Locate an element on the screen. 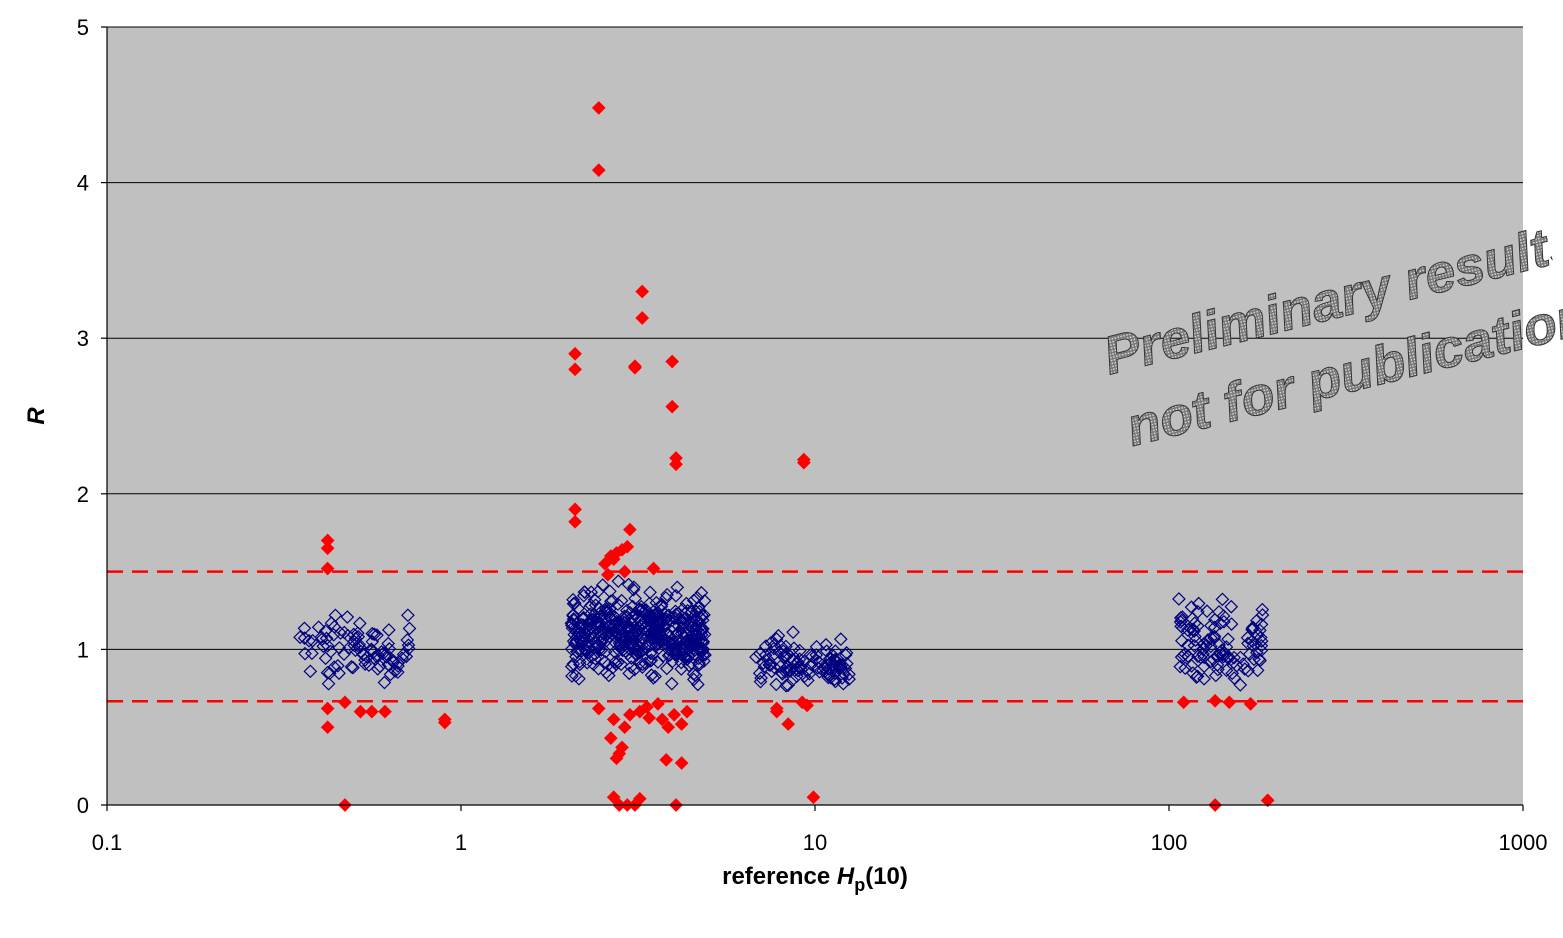 This screenshot has width=1563, height=938. y-axis-title: R is located at coordinates (36, 416).